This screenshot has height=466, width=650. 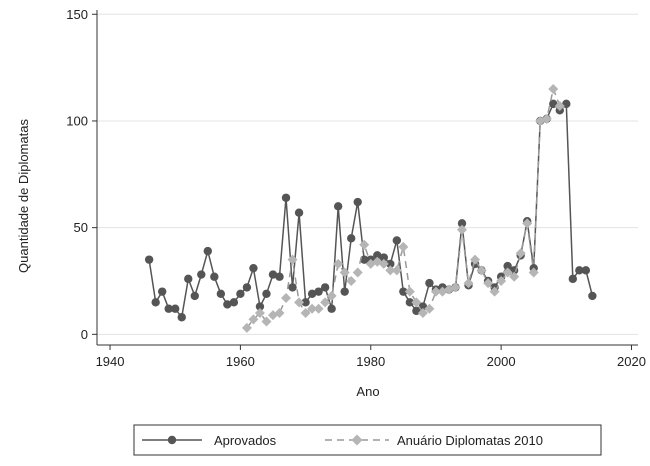 What do you see at coordinates (77, 14) in the screenshot?
I see `y-tick-label: 150` at bounding box center [77, 14].